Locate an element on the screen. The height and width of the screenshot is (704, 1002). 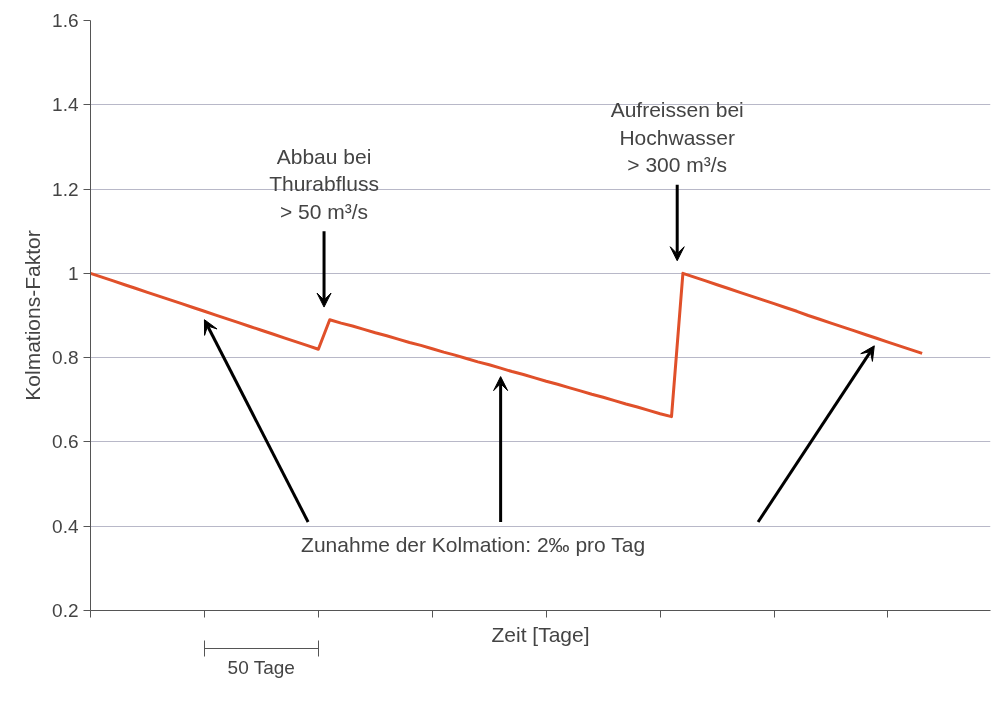
x-axis-title: Zeit [Tage] is located at coordinates (540, 634).